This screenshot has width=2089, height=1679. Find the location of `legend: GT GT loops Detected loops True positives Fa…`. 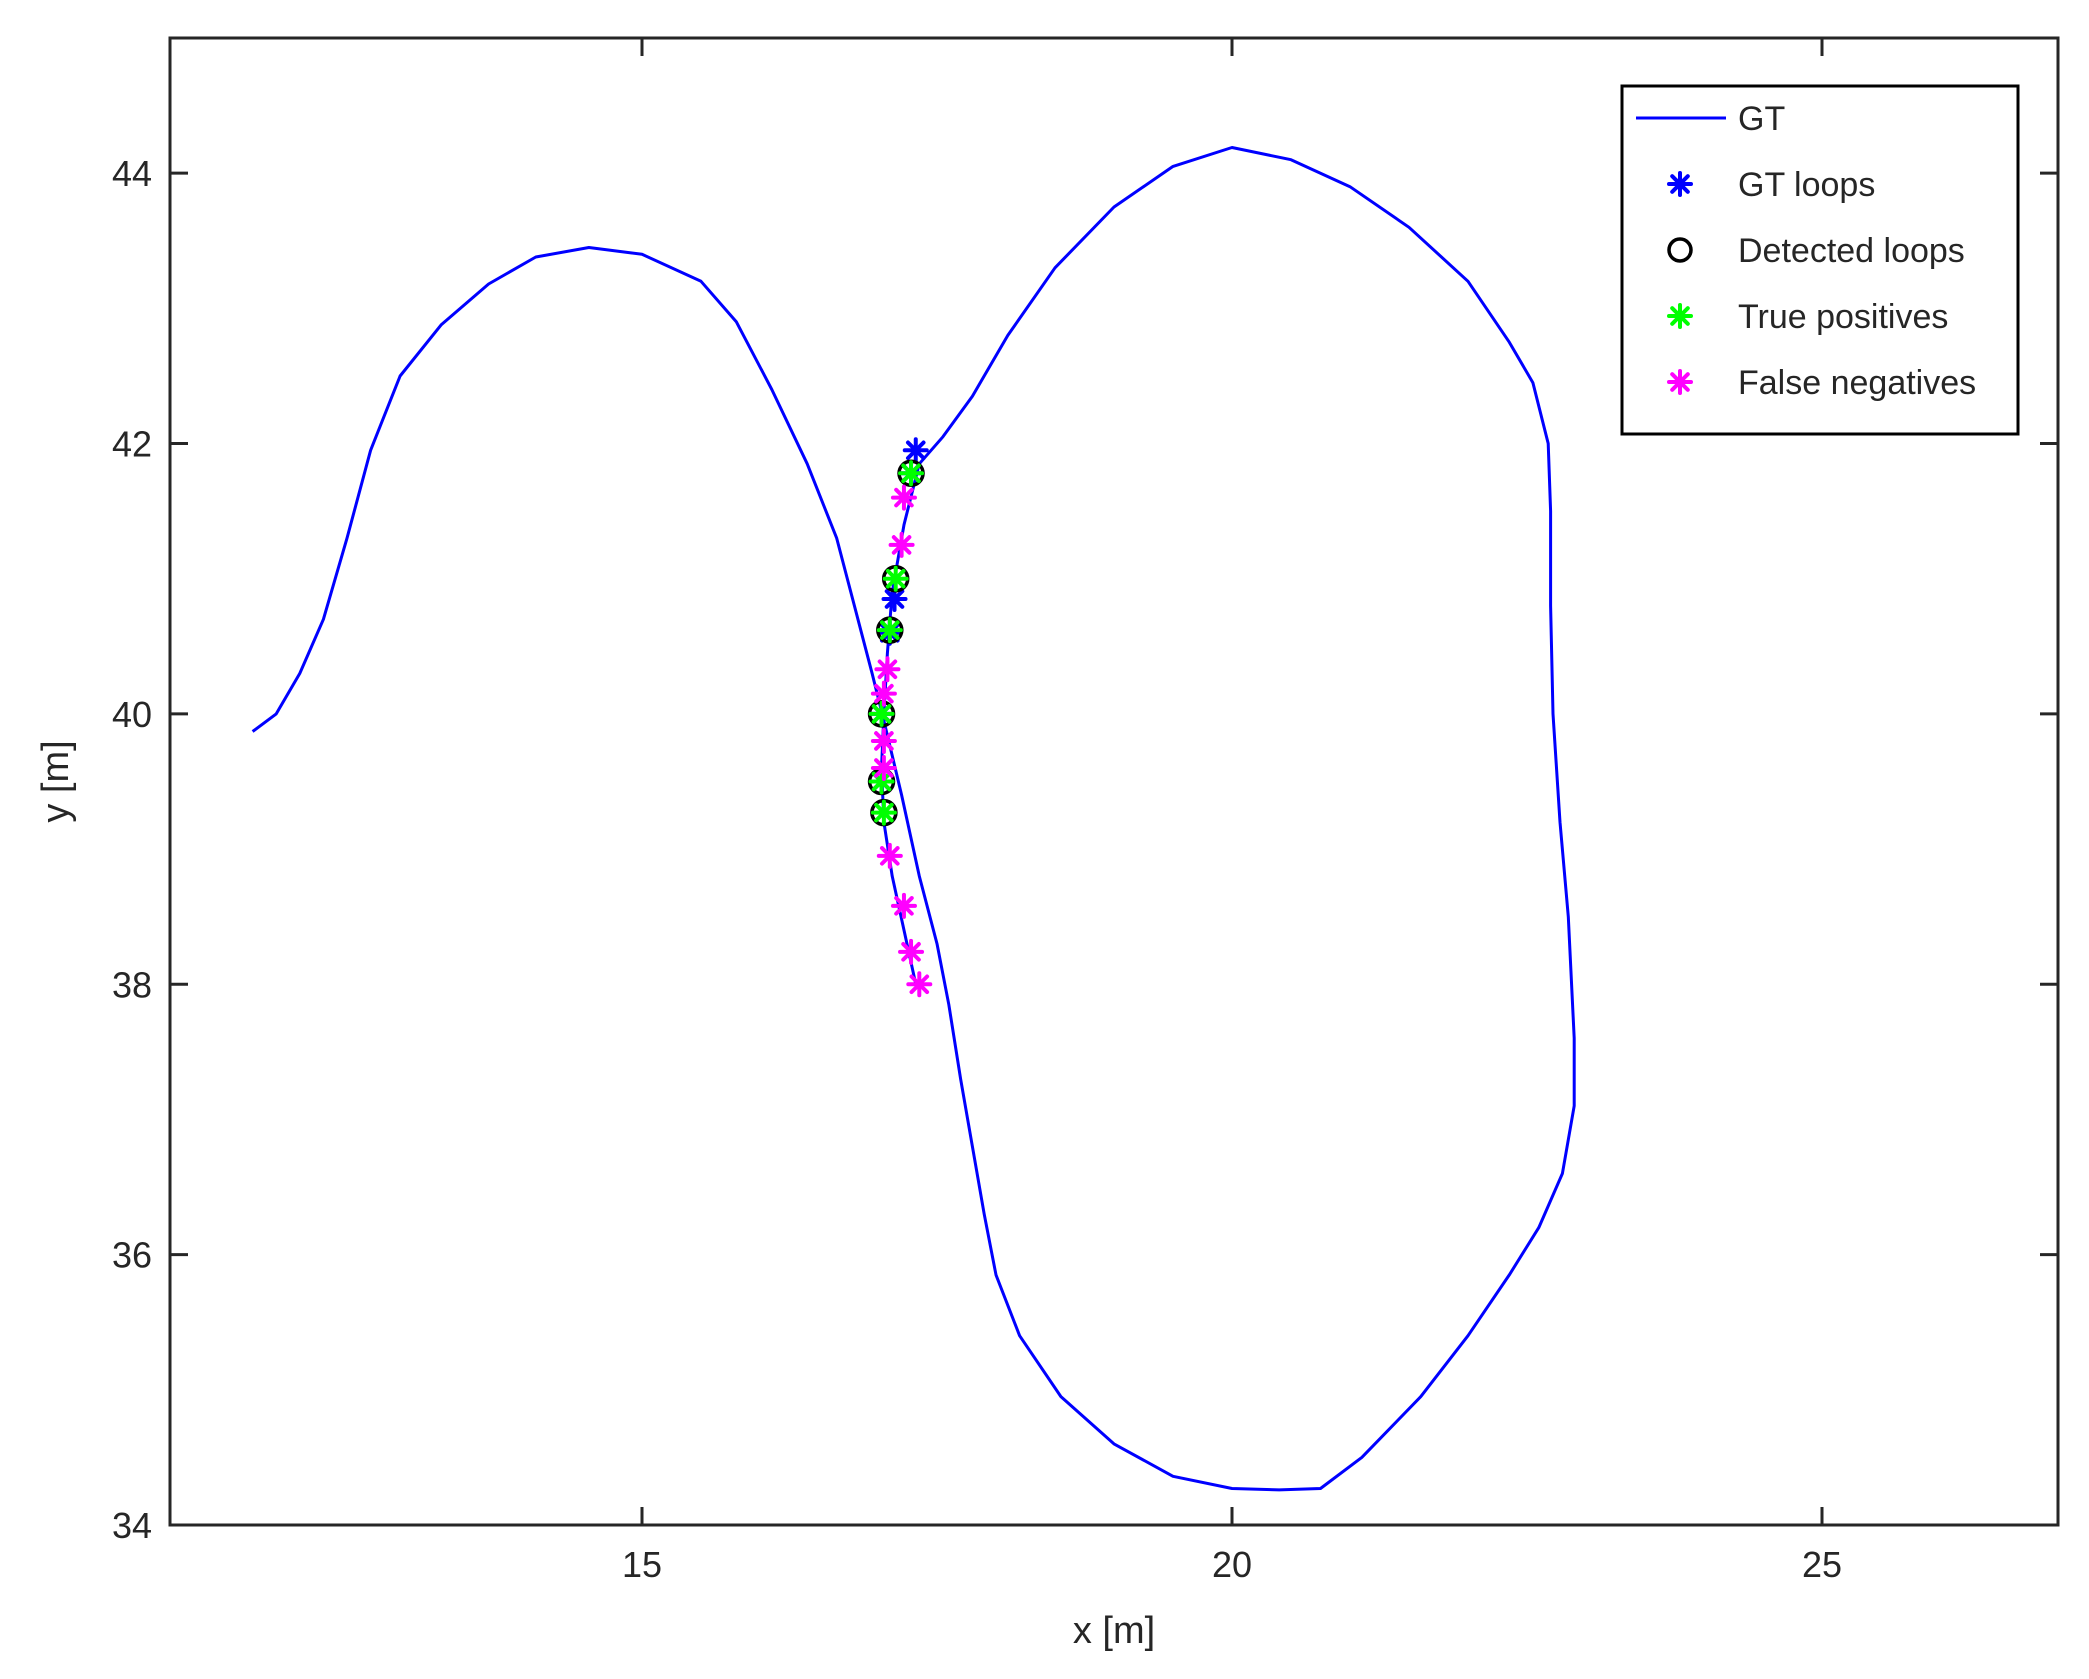

legend: GT GT loops Detected loops True positives Fa… is located at coordinates (1820, 260).